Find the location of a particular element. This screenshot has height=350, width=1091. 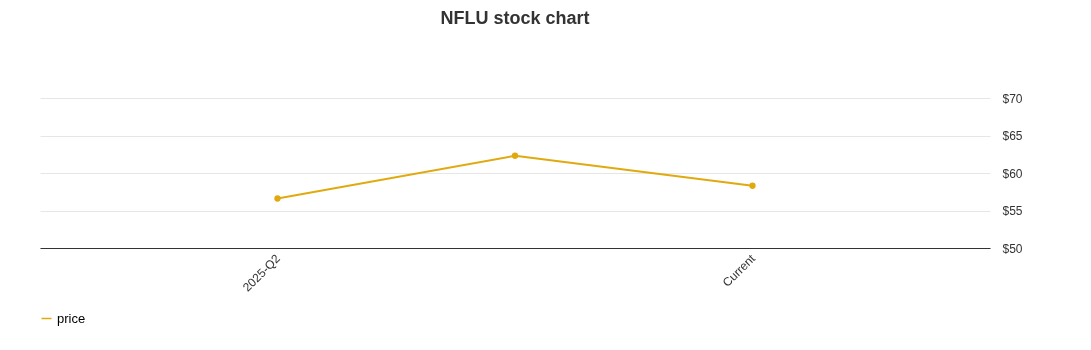

y-tick-label: $50 is located at coordinates (1012, 248).